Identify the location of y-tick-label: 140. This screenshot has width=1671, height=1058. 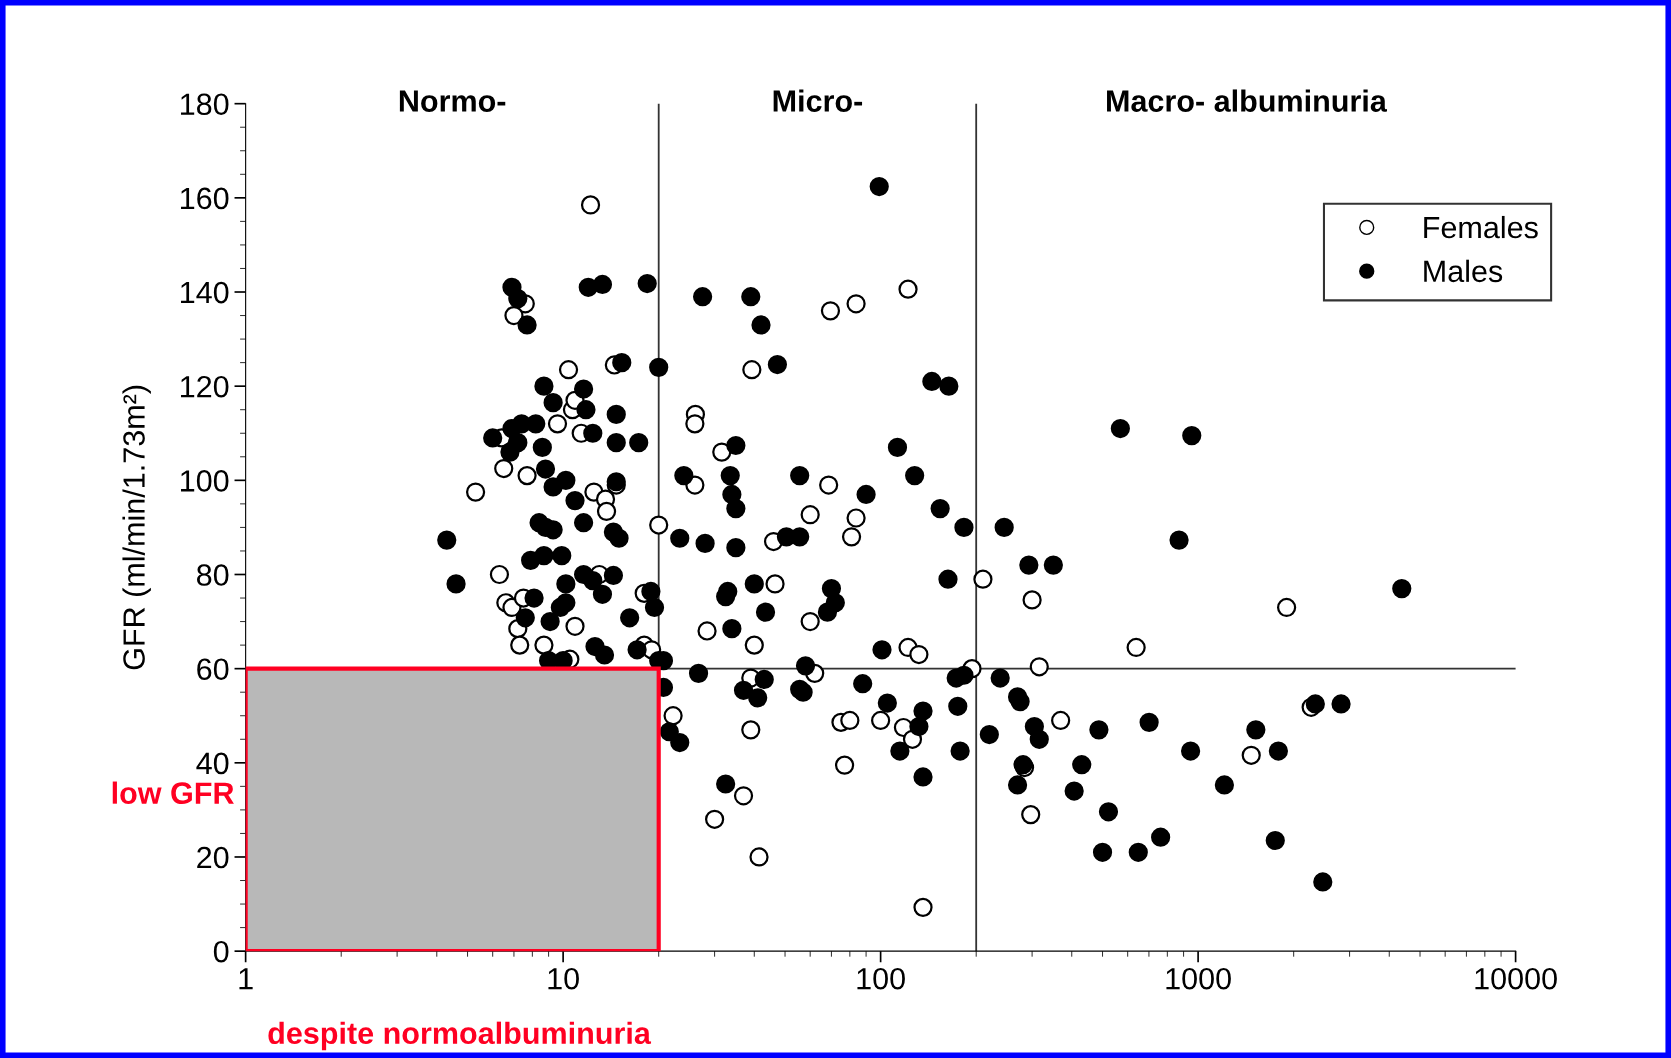
(205, 292).